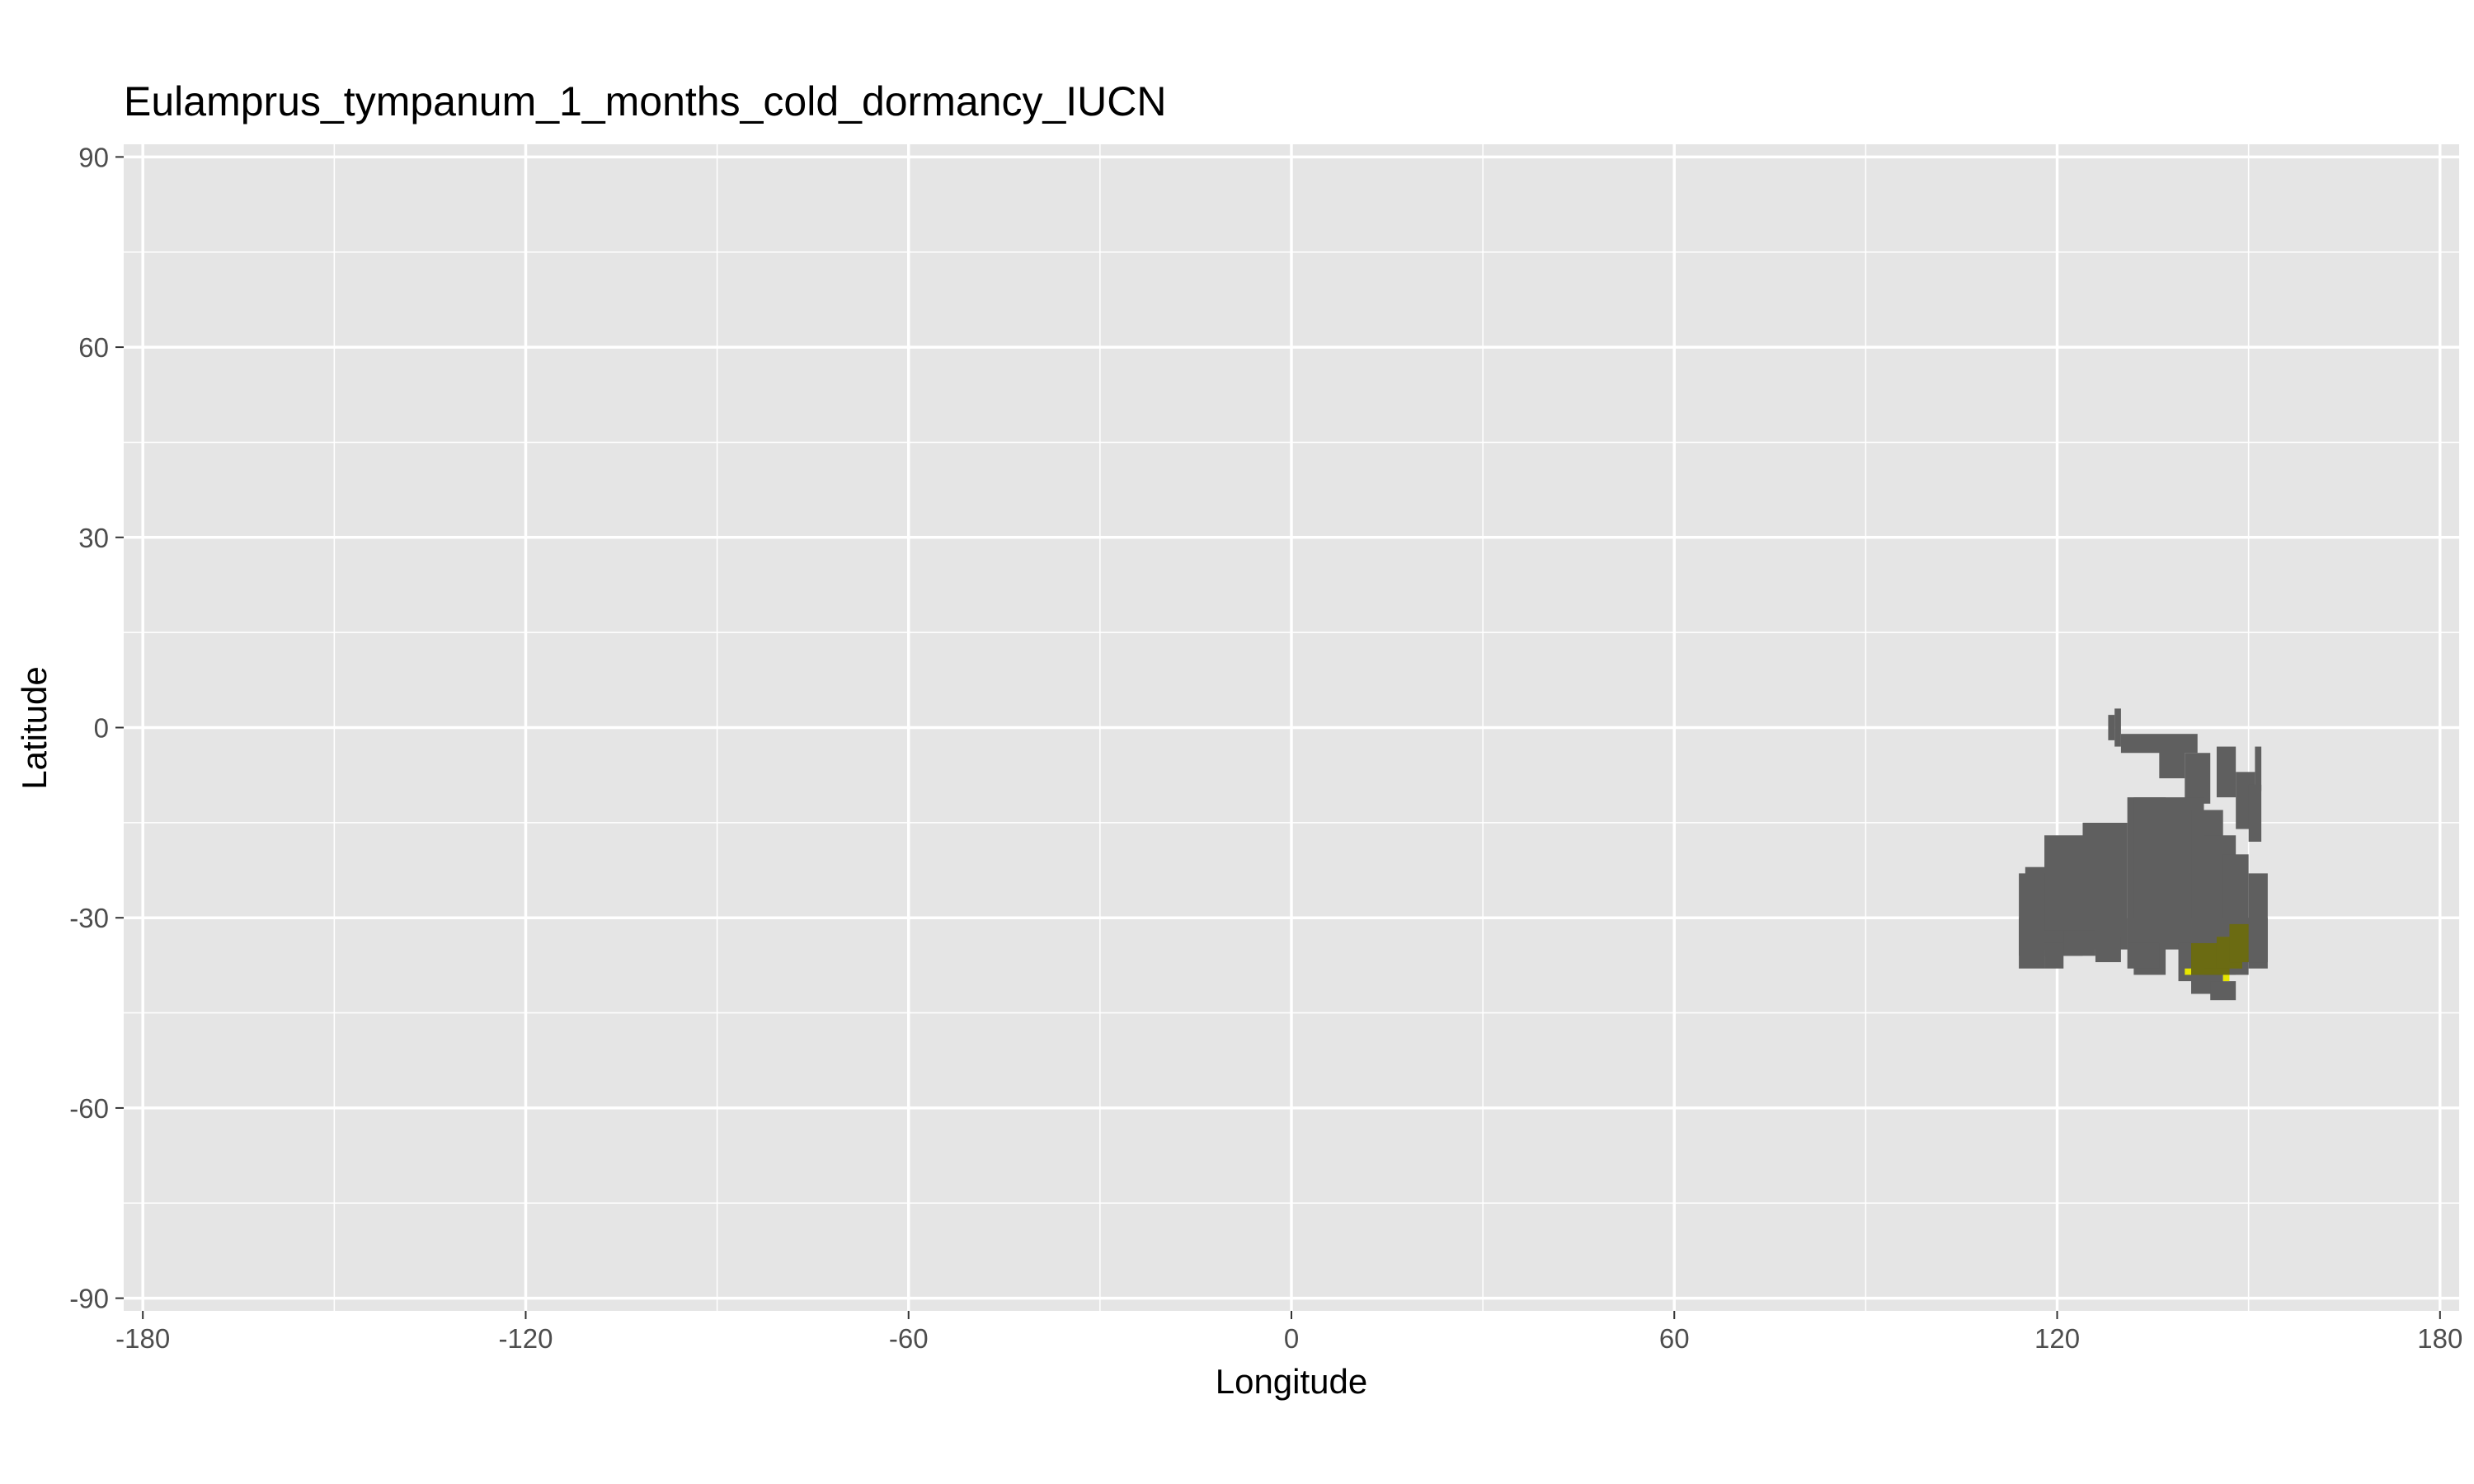 The width and height of the screenshot is (2474, 1484). Describe the element at coordinates (1674, 1338) in the screenshot. I see `x-tick-label: 60` at that location.